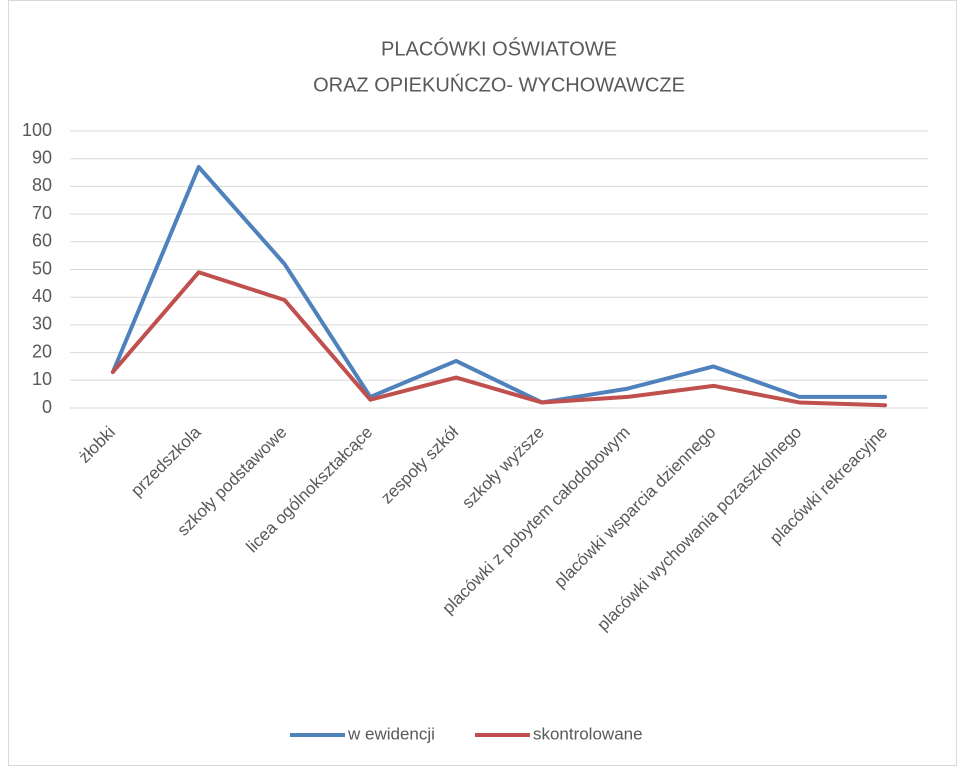 This screenshot has height=766, width=958. I want to click on y-tick-label: 60, so click(42, 241).